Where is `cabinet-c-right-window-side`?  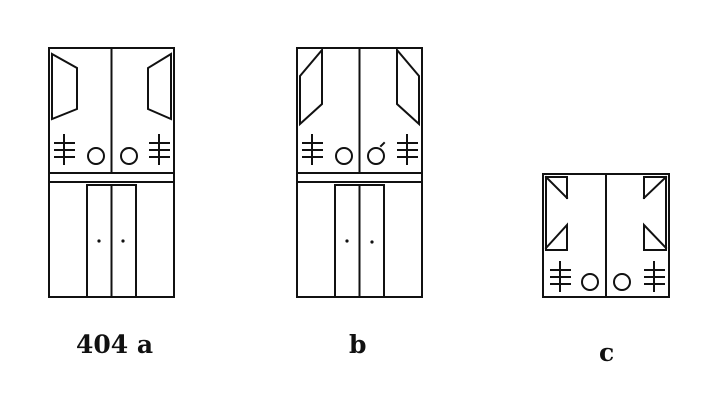
cabinet-c-right-window-side is located at coordinates (655, 213).